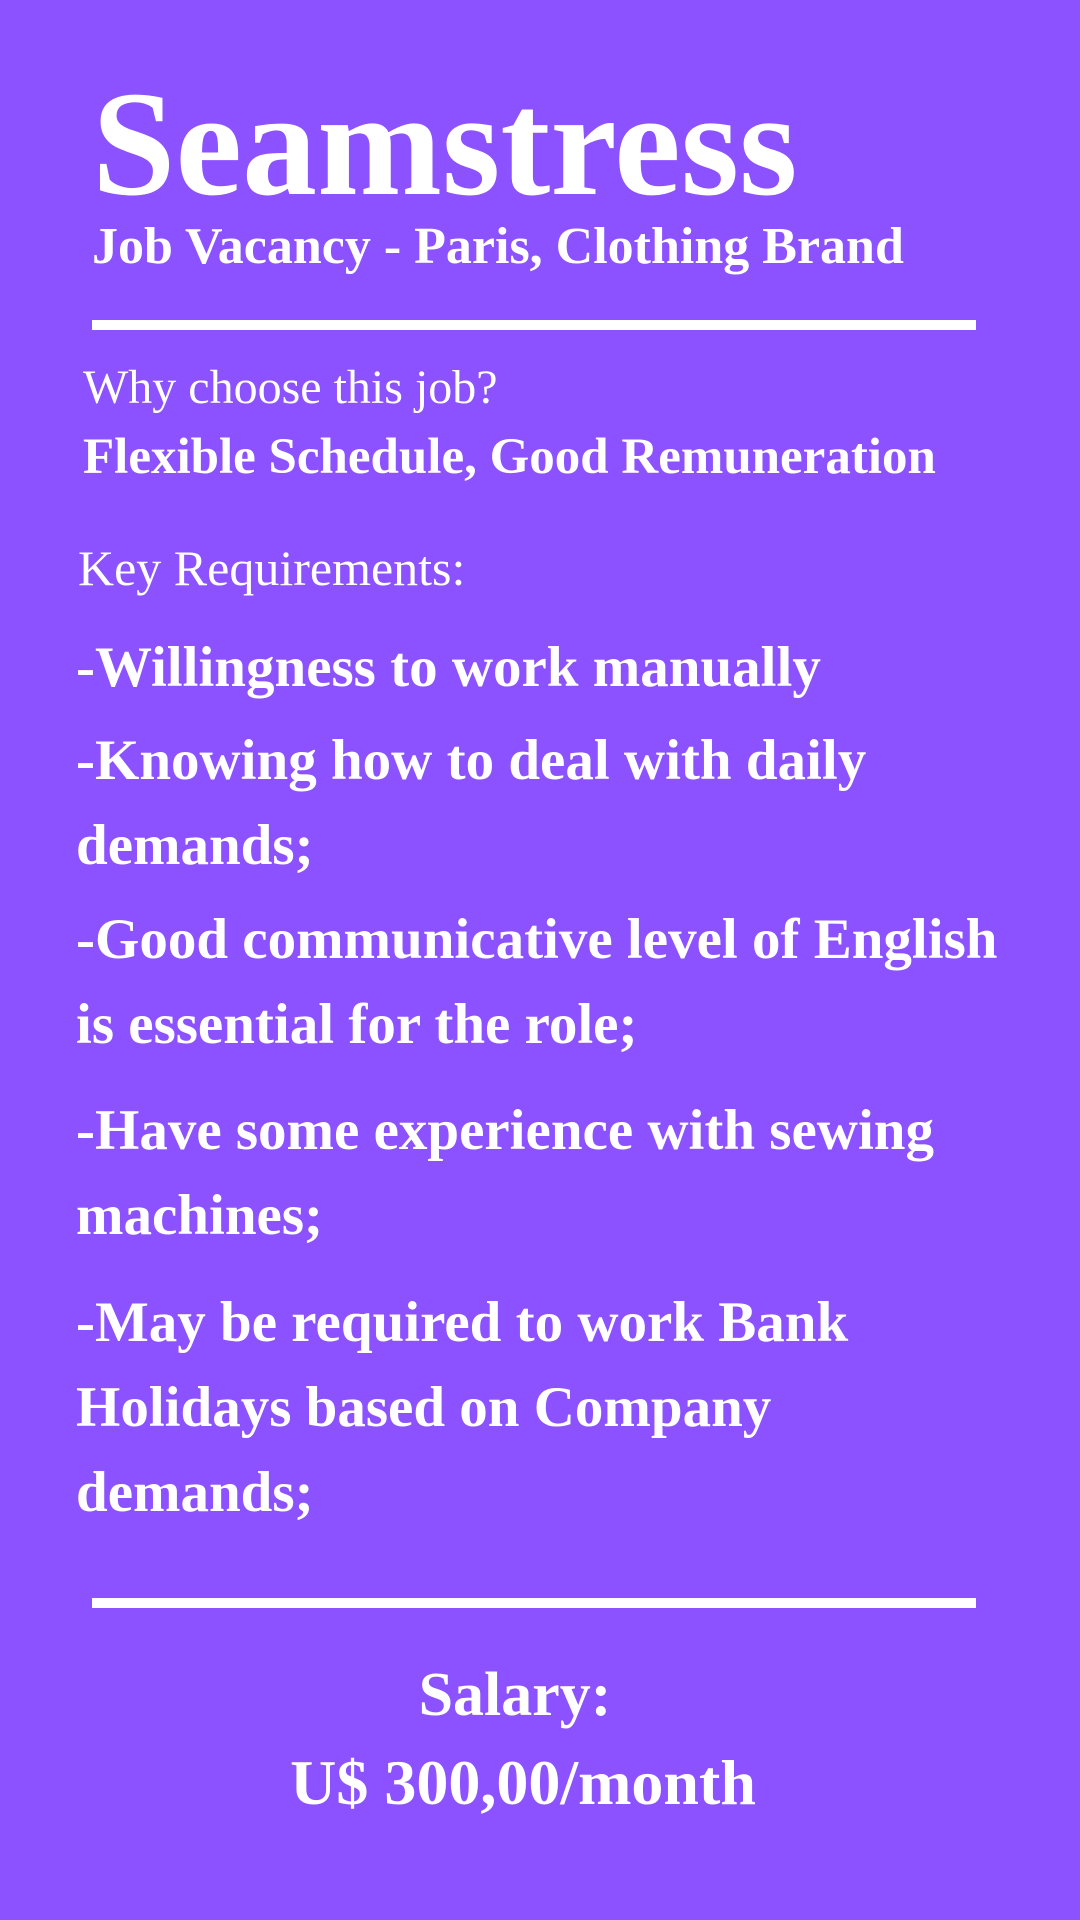 The height and width of the screenshot is (1920, 1080). Describe the element at coordinates (515, 1695) in the screenshot. I see `salary-label: Salary:` at that location.